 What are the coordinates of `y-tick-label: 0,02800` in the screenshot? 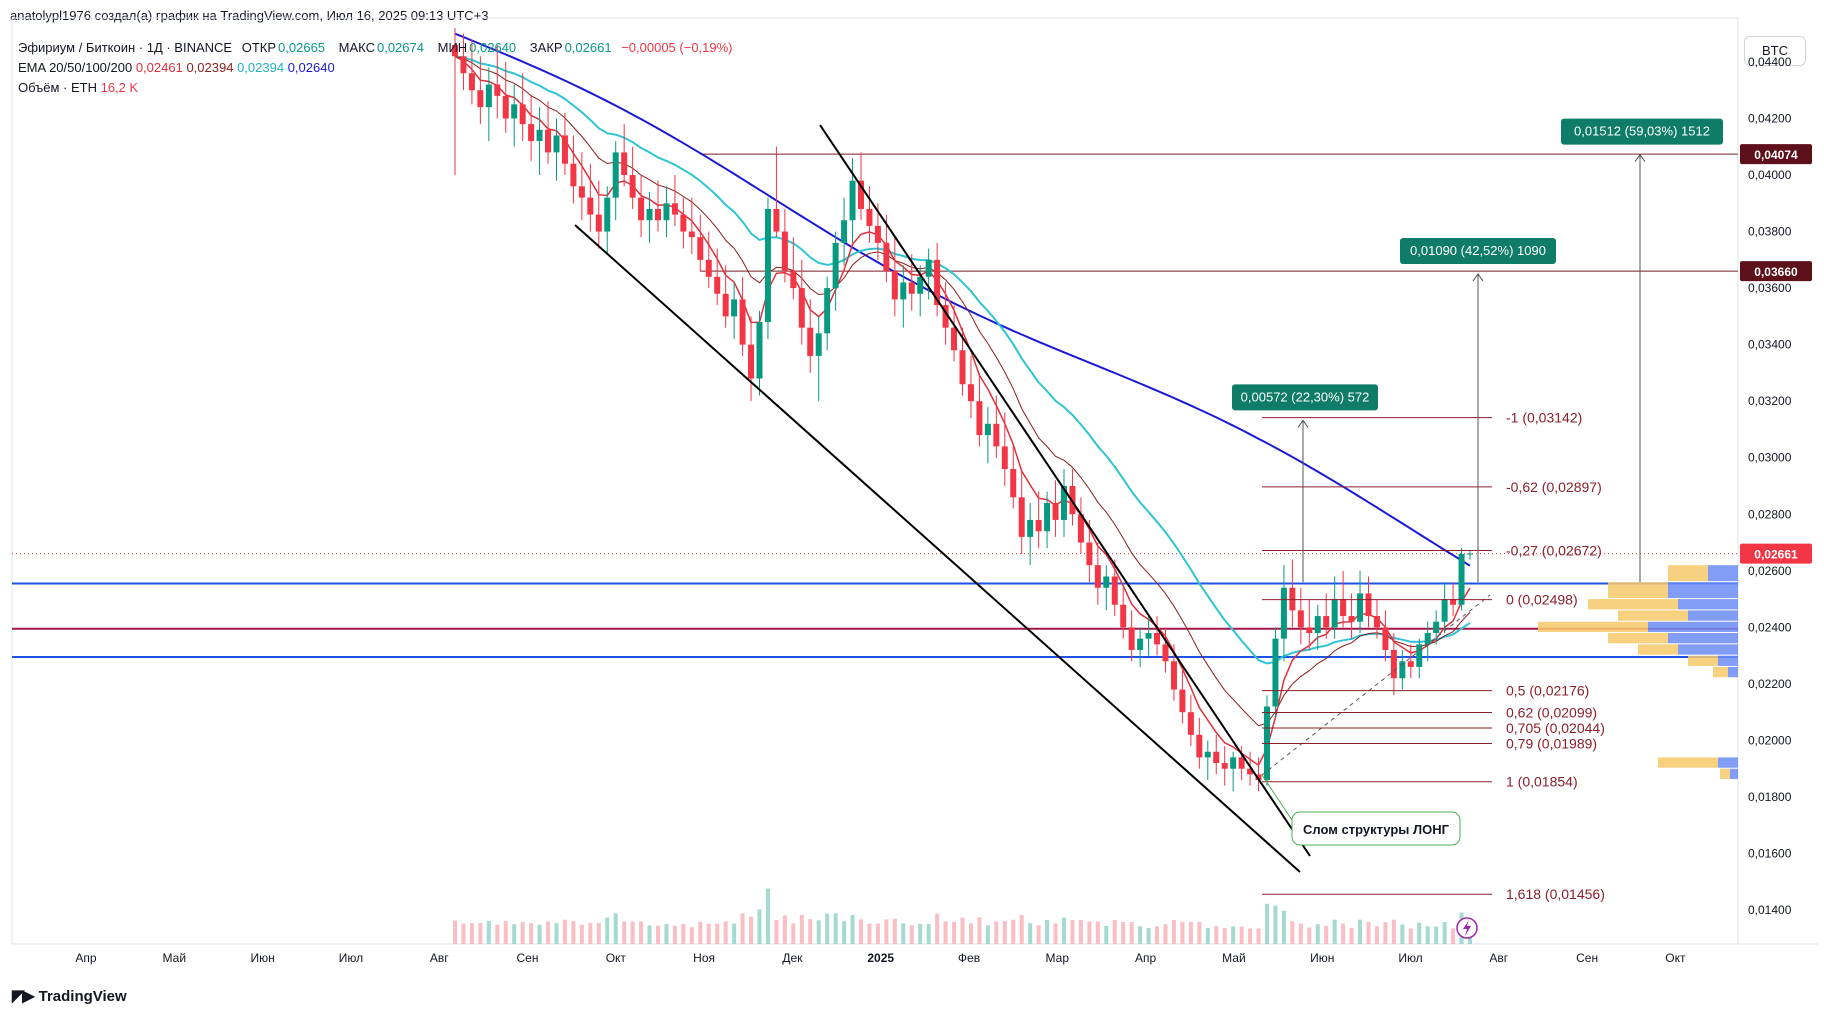 It's located at (1770, 514).